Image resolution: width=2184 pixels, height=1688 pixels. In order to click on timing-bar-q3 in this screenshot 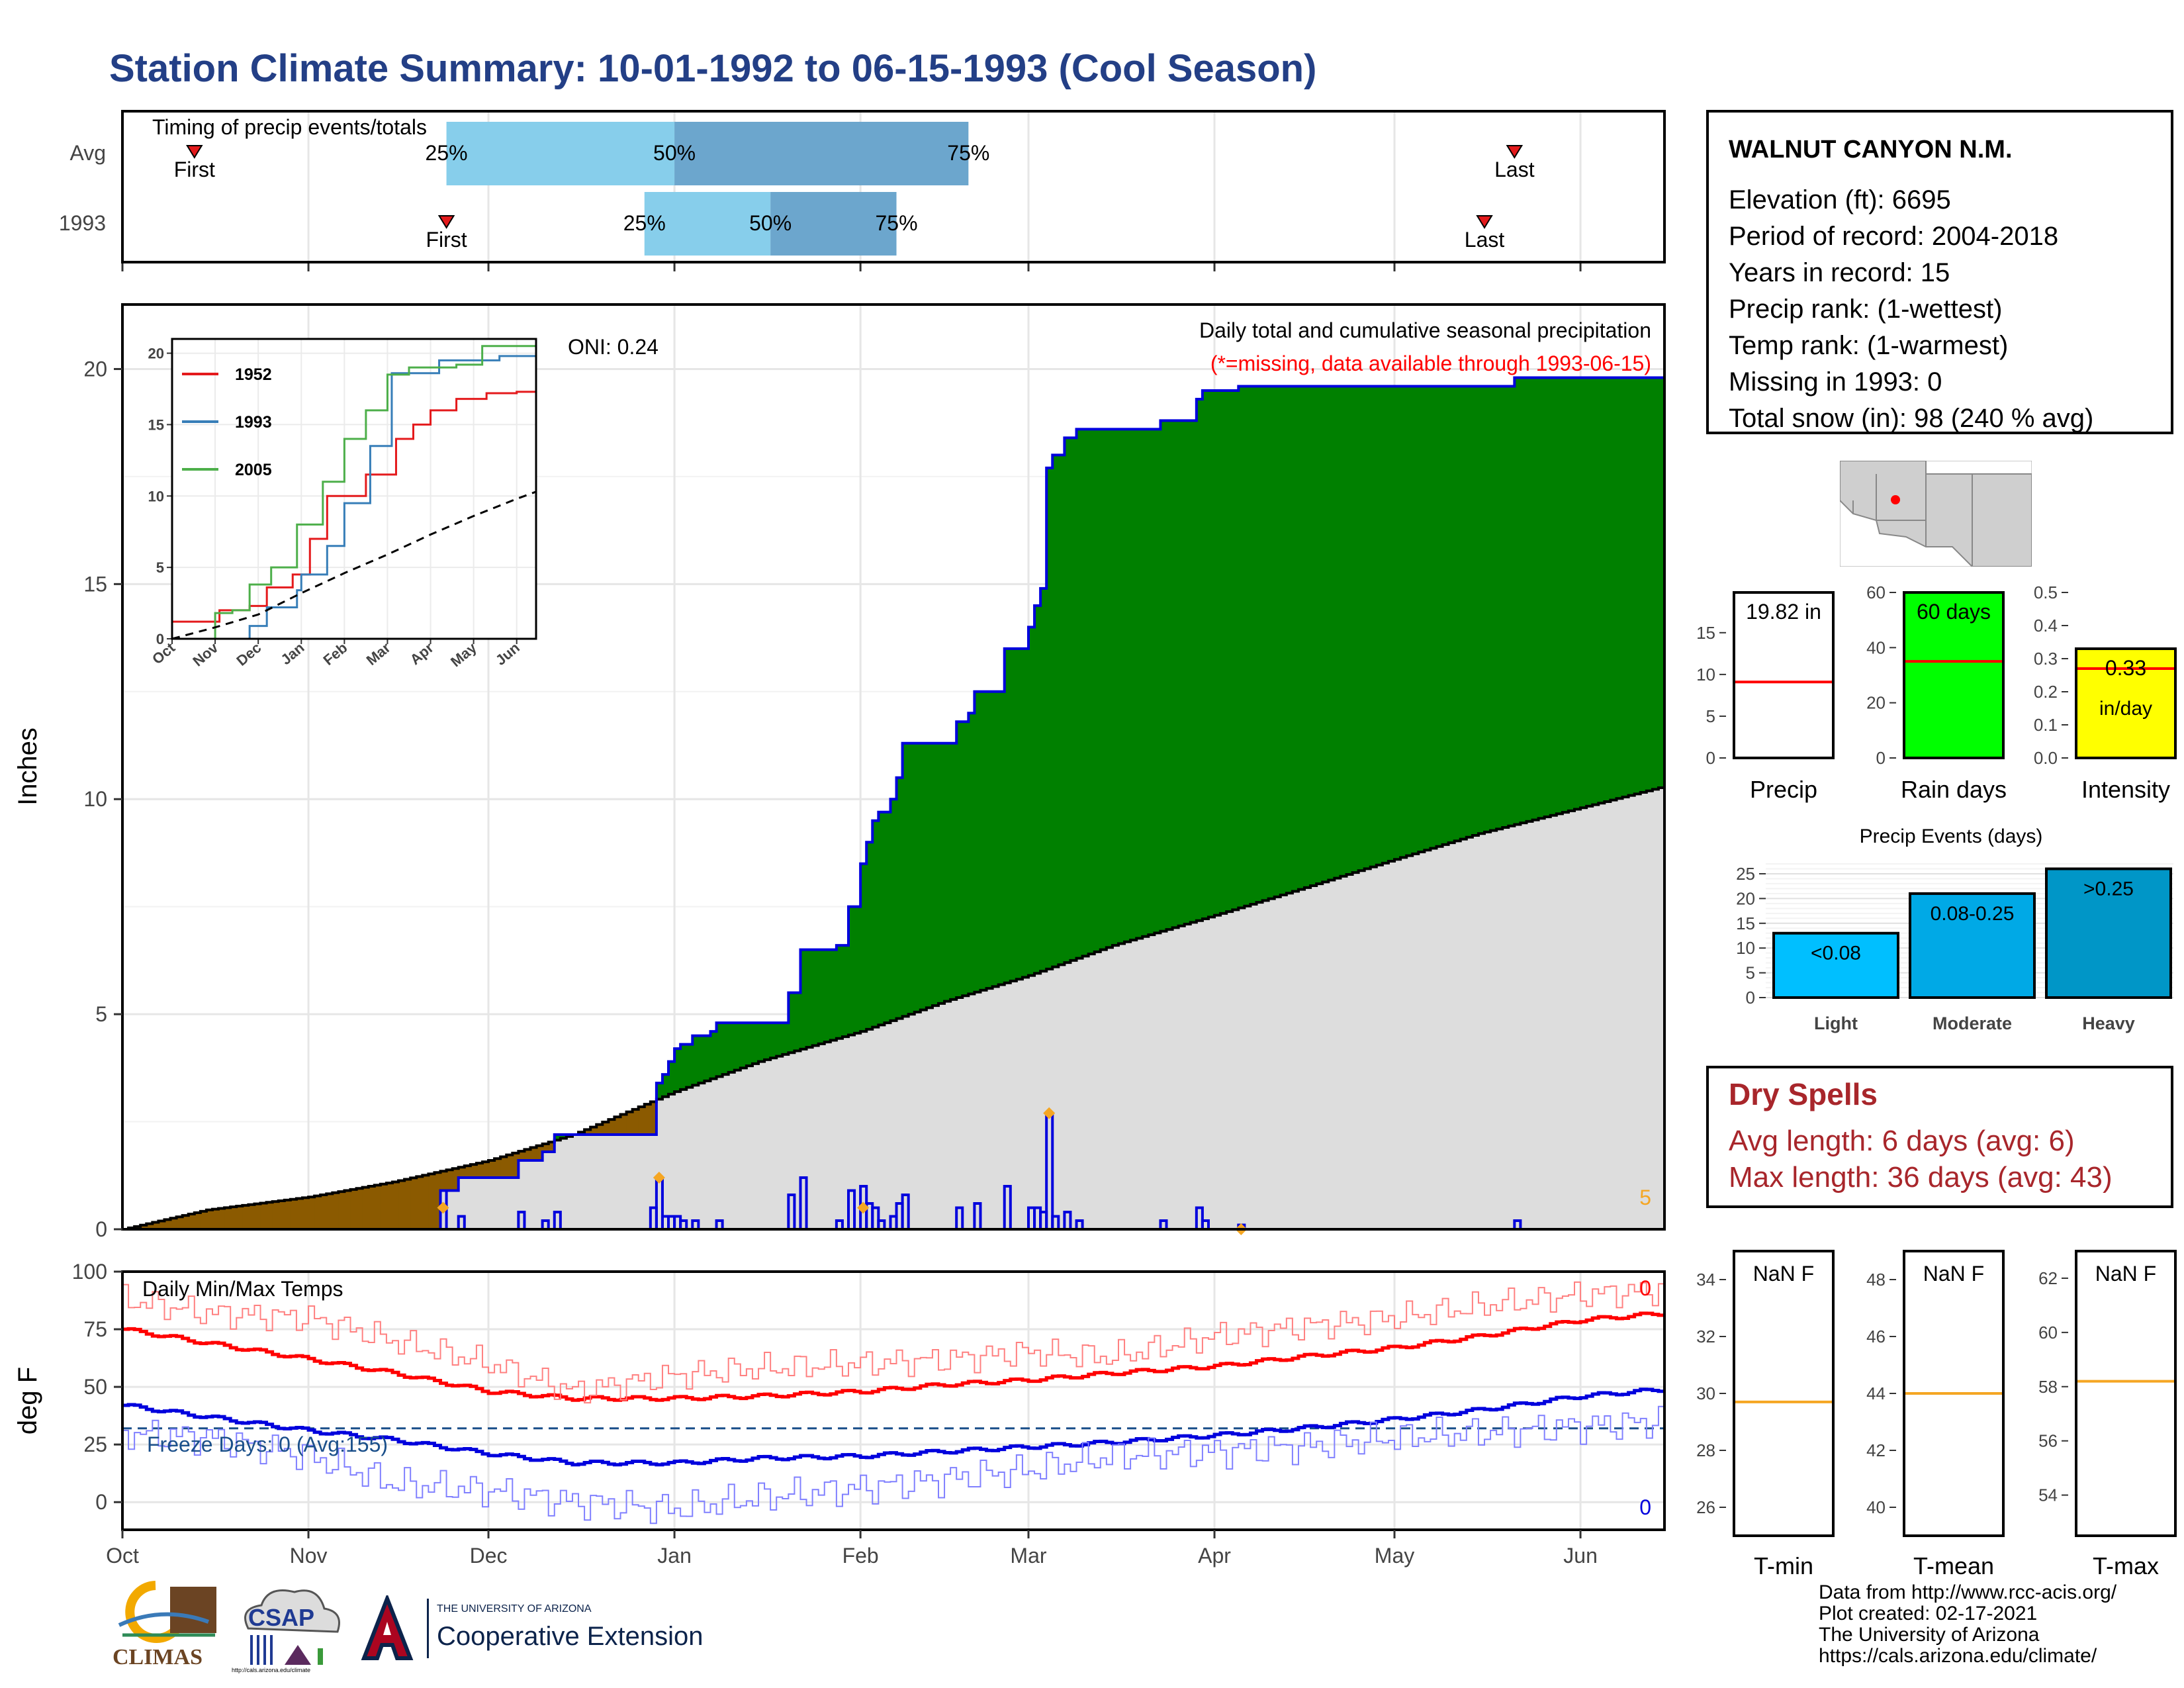, I will do `click(822, 153)`.